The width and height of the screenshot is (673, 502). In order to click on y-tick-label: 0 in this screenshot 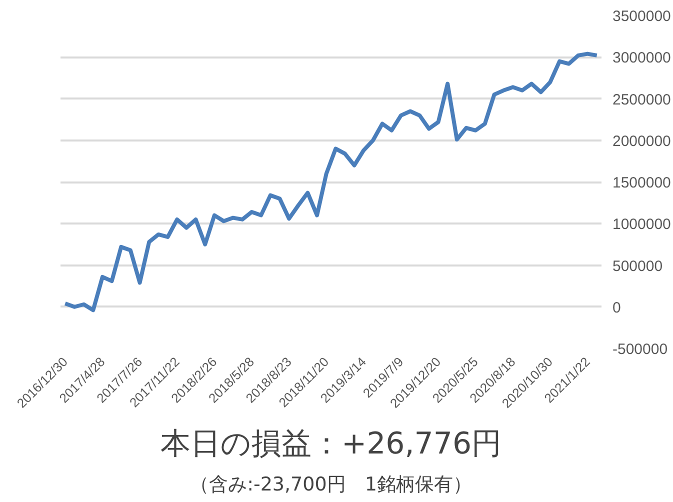, I will do `click(616, 307)`.